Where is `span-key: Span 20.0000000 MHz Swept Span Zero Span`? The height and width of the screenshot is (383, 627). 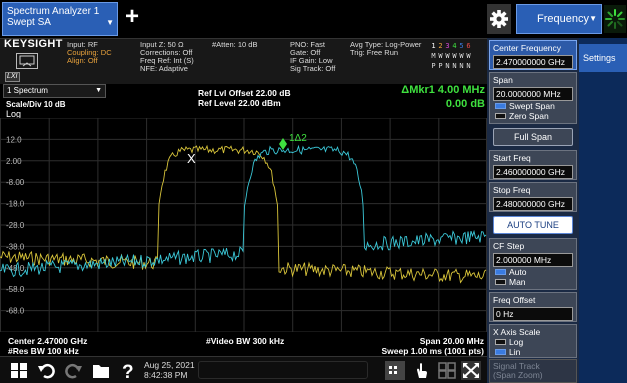
span-key: Span 20.0000000 MHz Swept Span Zero Span is located at coordinates (533, 98).